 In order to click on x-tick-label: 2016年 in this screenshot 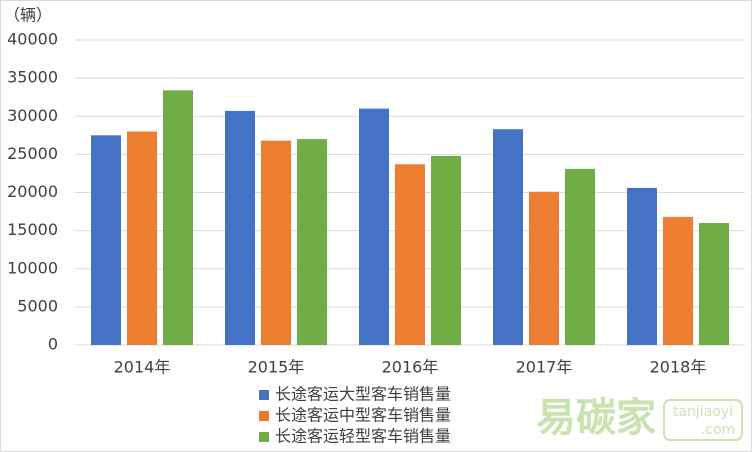, I will do `click(410, 367)`.